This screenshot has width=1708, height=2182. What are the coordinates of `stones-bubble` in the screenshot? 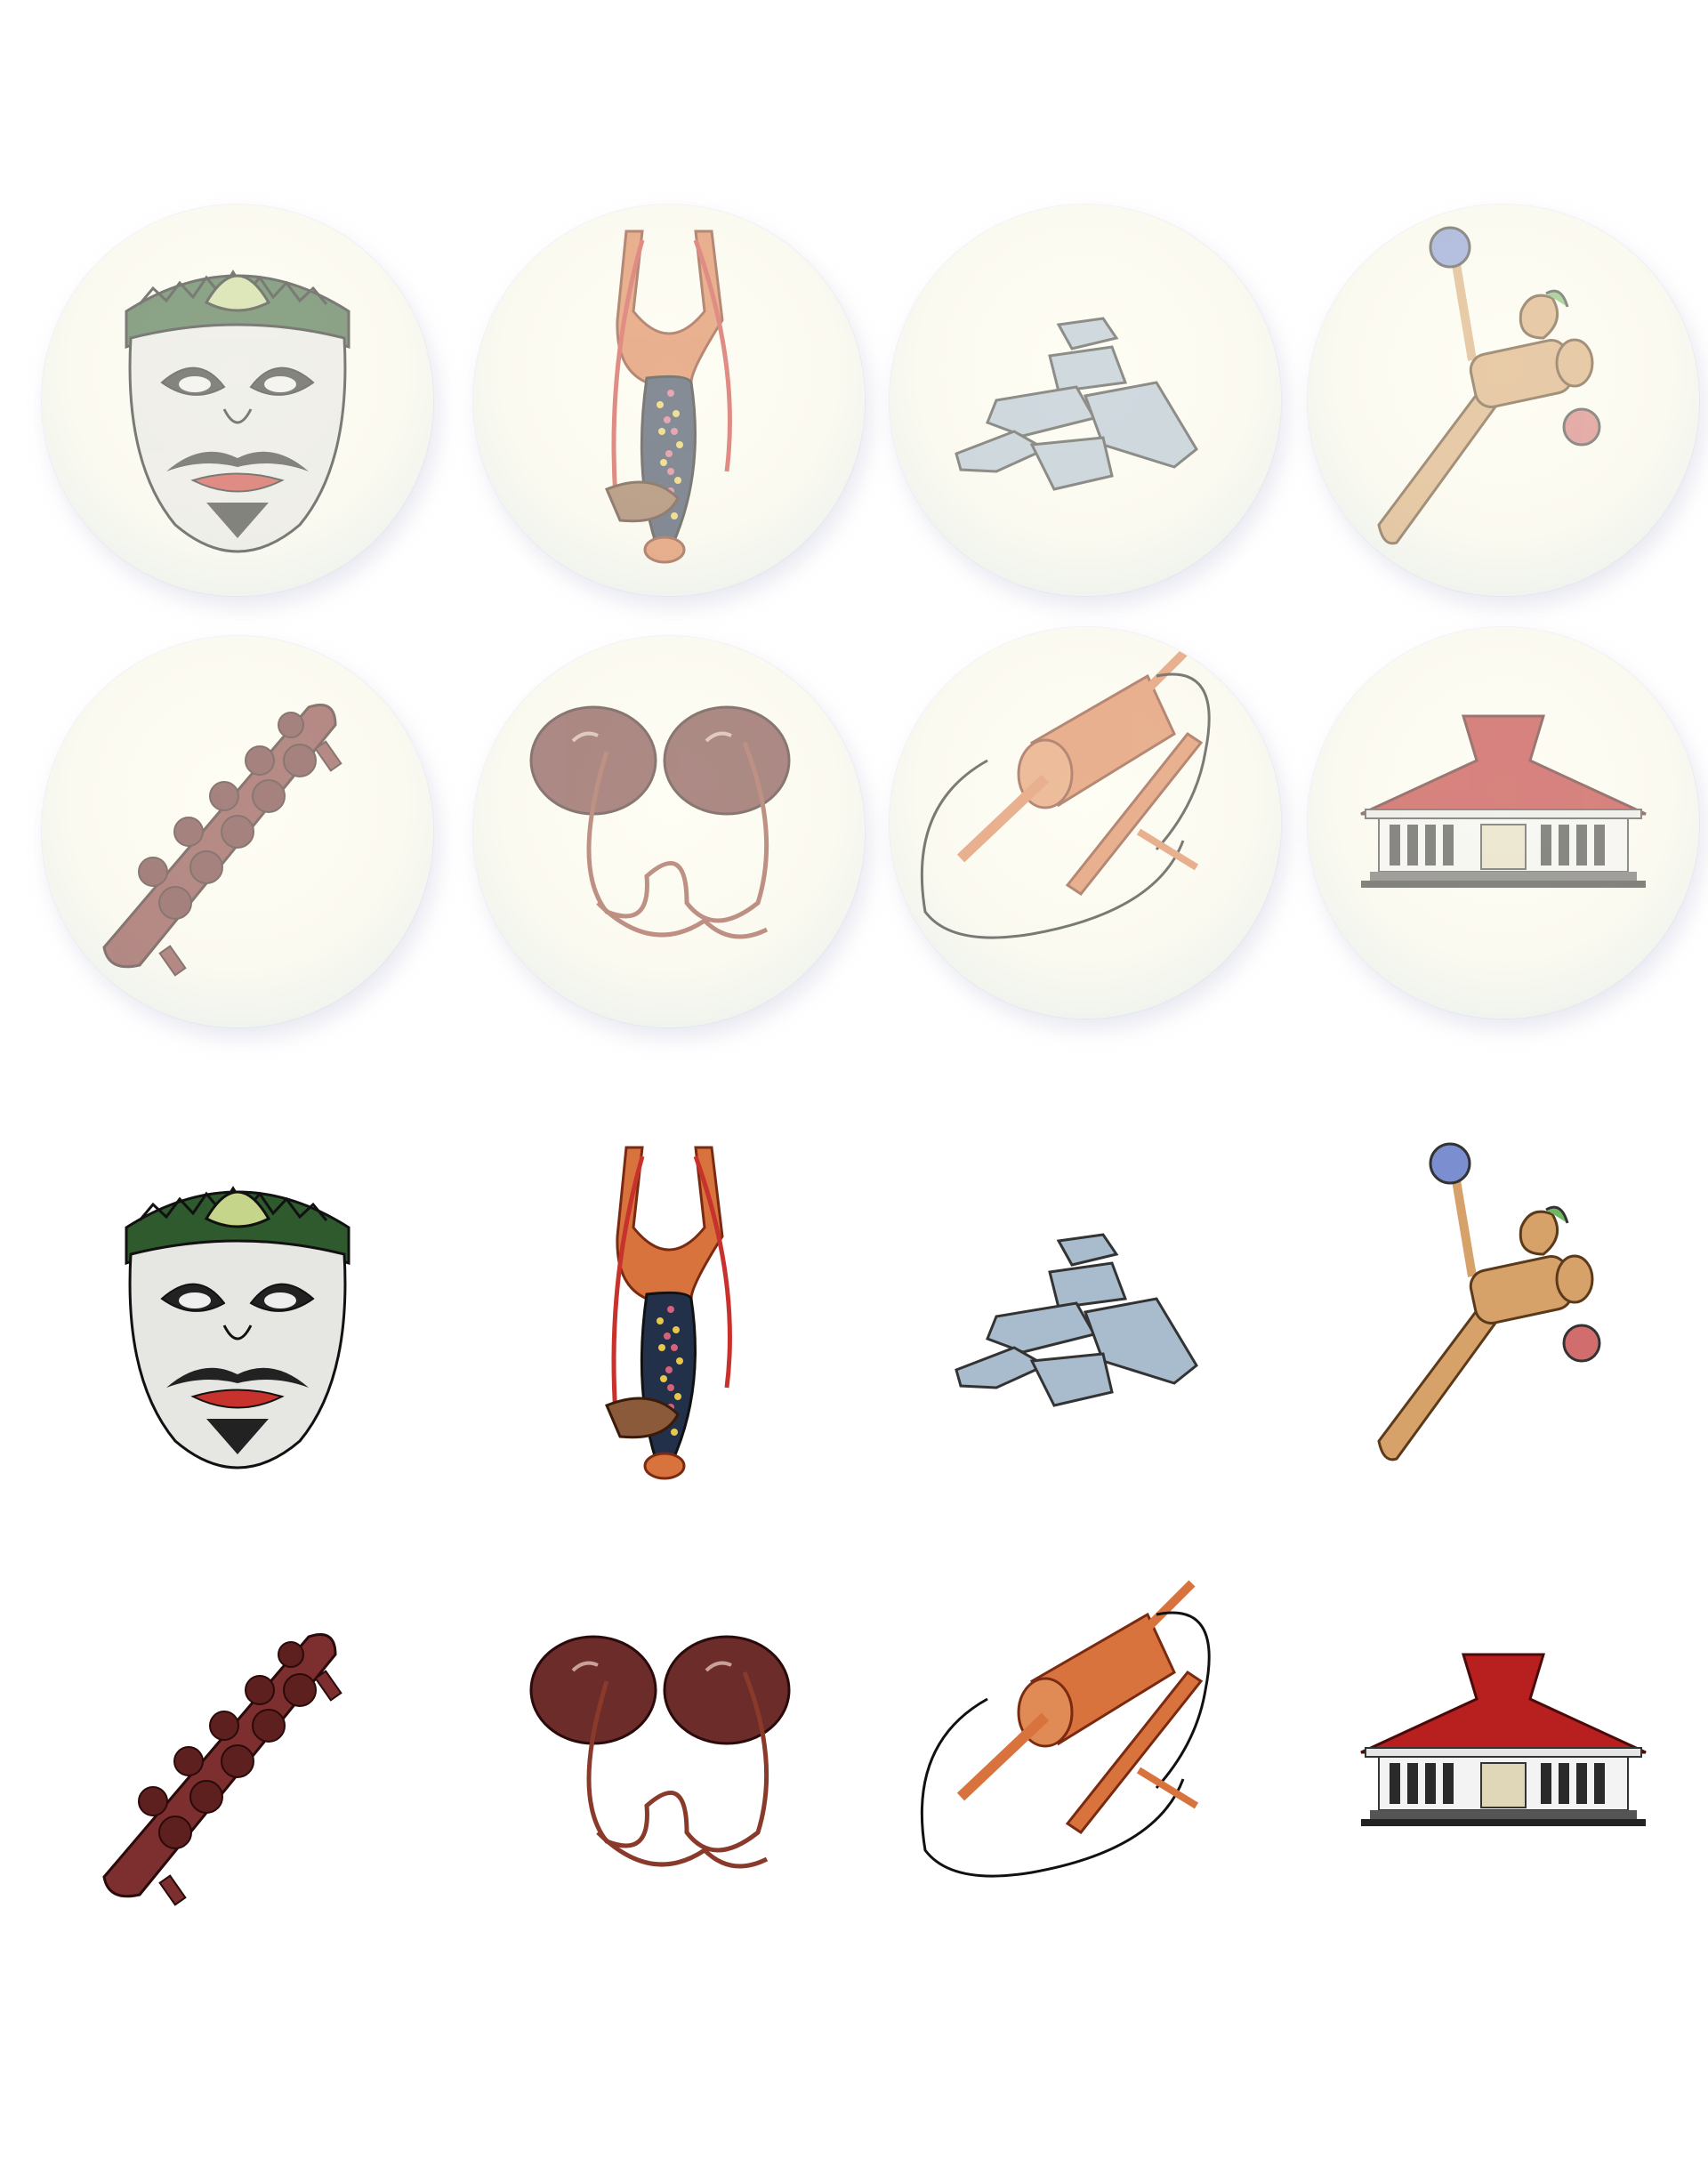 It's located at (1085, 400).